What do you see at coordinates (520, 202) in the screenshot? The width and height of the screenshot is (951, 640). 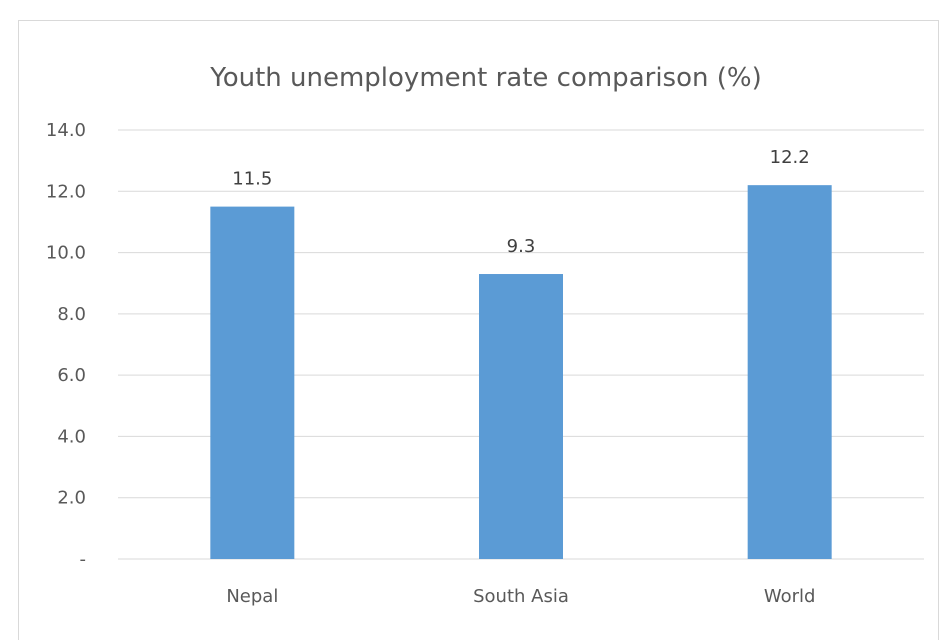 I see `data-labels: 11.5 9.3 12.2` at bounding box center [520, 202].